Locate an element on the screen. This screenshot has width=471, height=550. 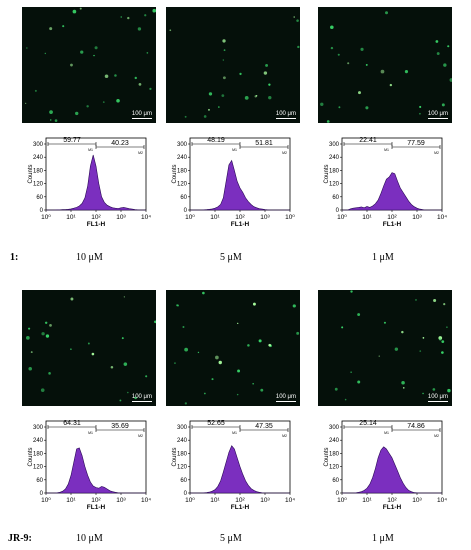
gate-m2-percent: 77.59 is located at coordinates (416, 143).